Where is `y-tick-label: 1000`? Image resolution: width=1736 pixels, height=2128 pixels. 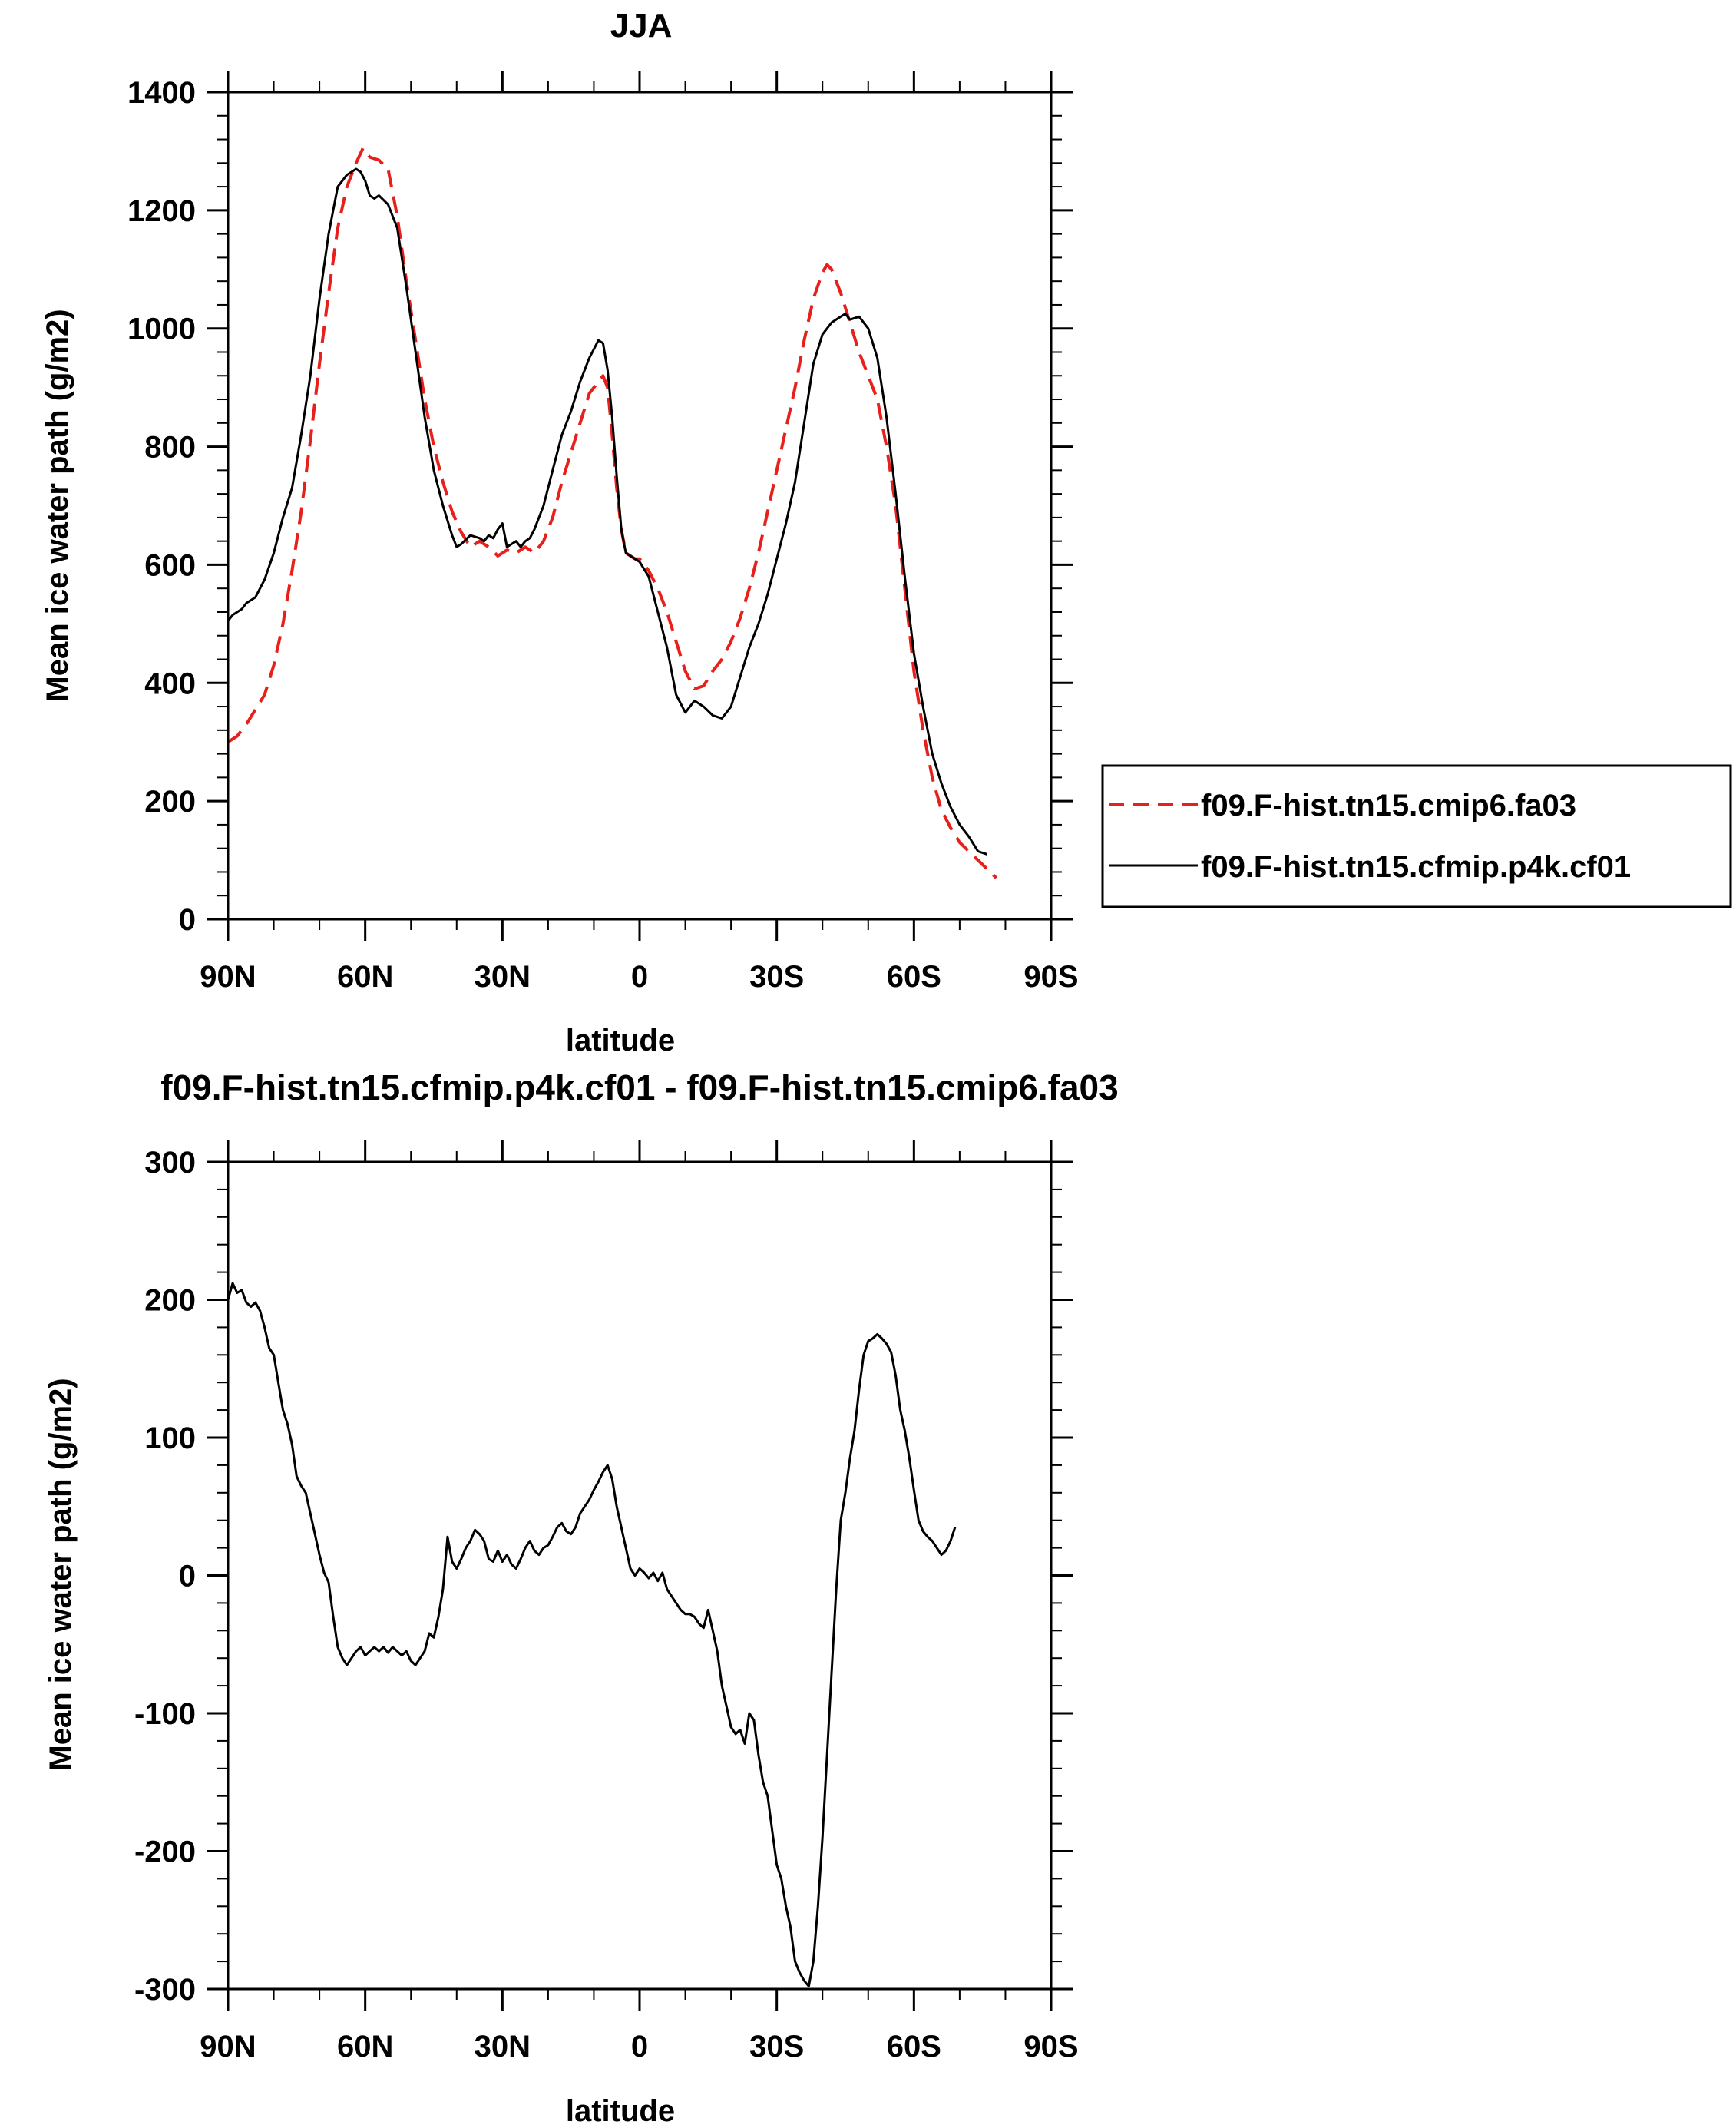 y-tick-label: 1000 is located at coordinates (161, 329).